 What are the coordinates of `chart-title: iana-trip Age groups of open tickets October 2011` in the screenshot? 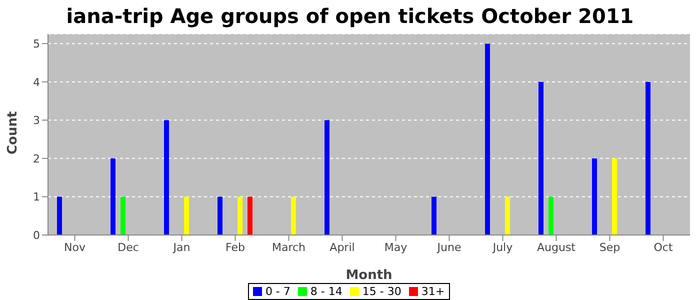 It's located at (350, 16).